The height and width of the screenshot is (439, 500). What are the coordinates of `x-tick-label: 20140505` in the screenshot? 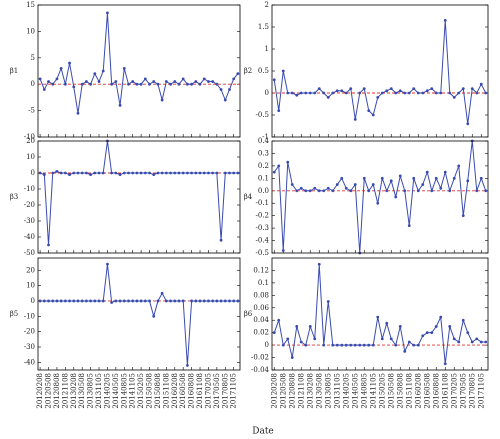 It's located at (116, 391).